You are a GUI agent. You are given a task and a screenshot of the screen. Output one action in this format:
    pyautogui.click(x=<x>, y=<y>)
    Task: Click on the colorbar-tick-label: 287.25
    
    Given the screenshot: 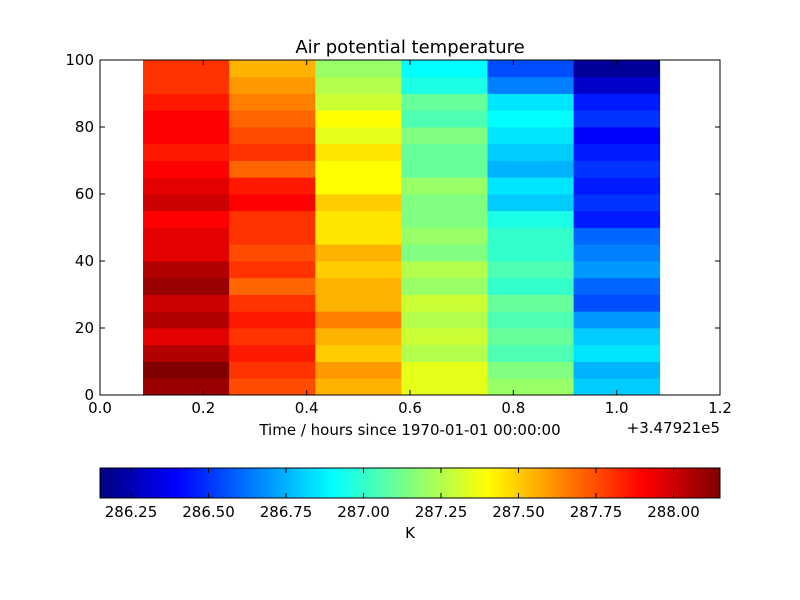 What is the action you would take?
    pyautogui.click(x=441, y=512)
    